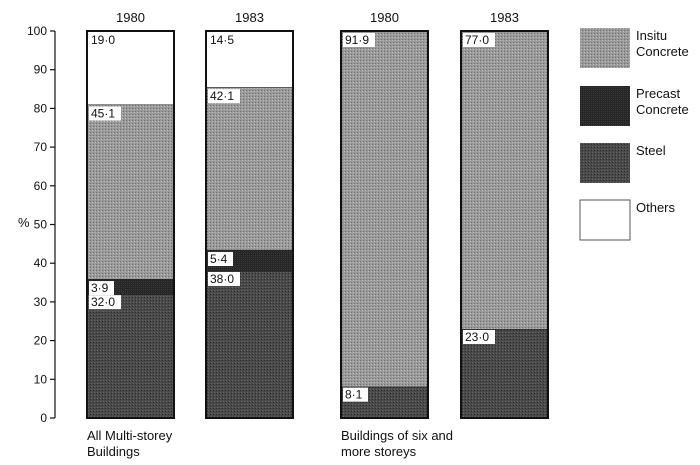  What do you see at coordinates (130, 435) in the screenshot?
I see `group-label: All Multi-storey` at bounding box center [130, 435].